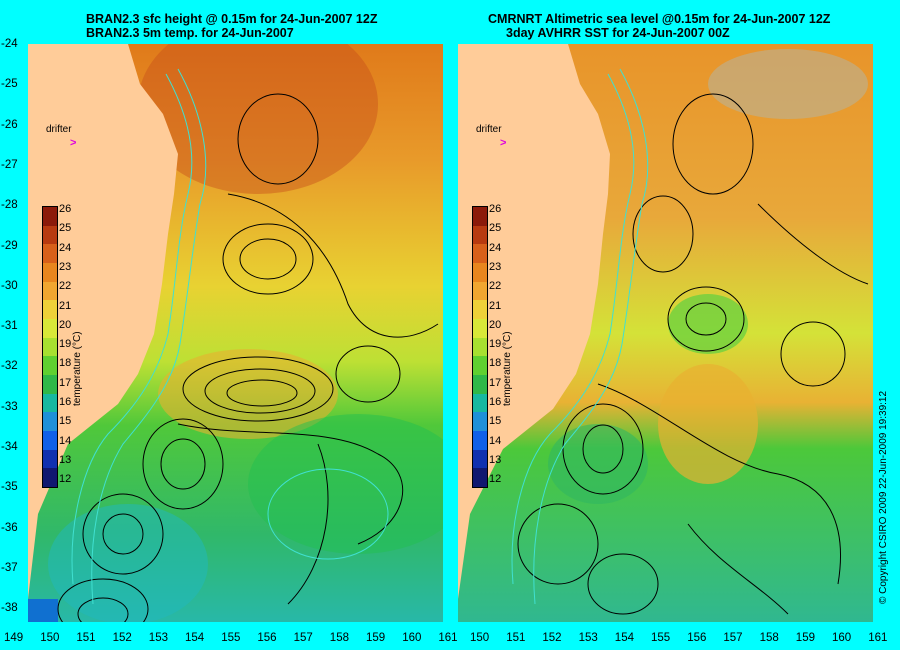  I want to click on left-colorbar-label: temperature (°C), so click(77, 368).